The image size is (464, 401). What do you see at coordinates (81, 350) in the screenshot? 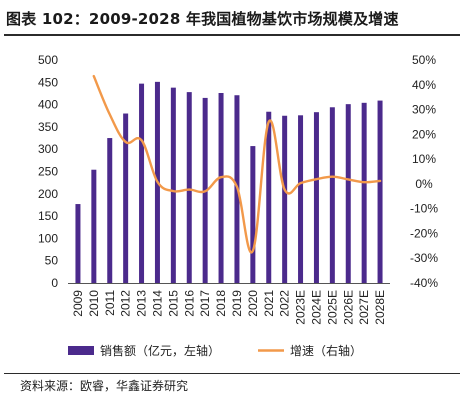
I see `legend-bar-swatch` at bounding box center [81, 350].